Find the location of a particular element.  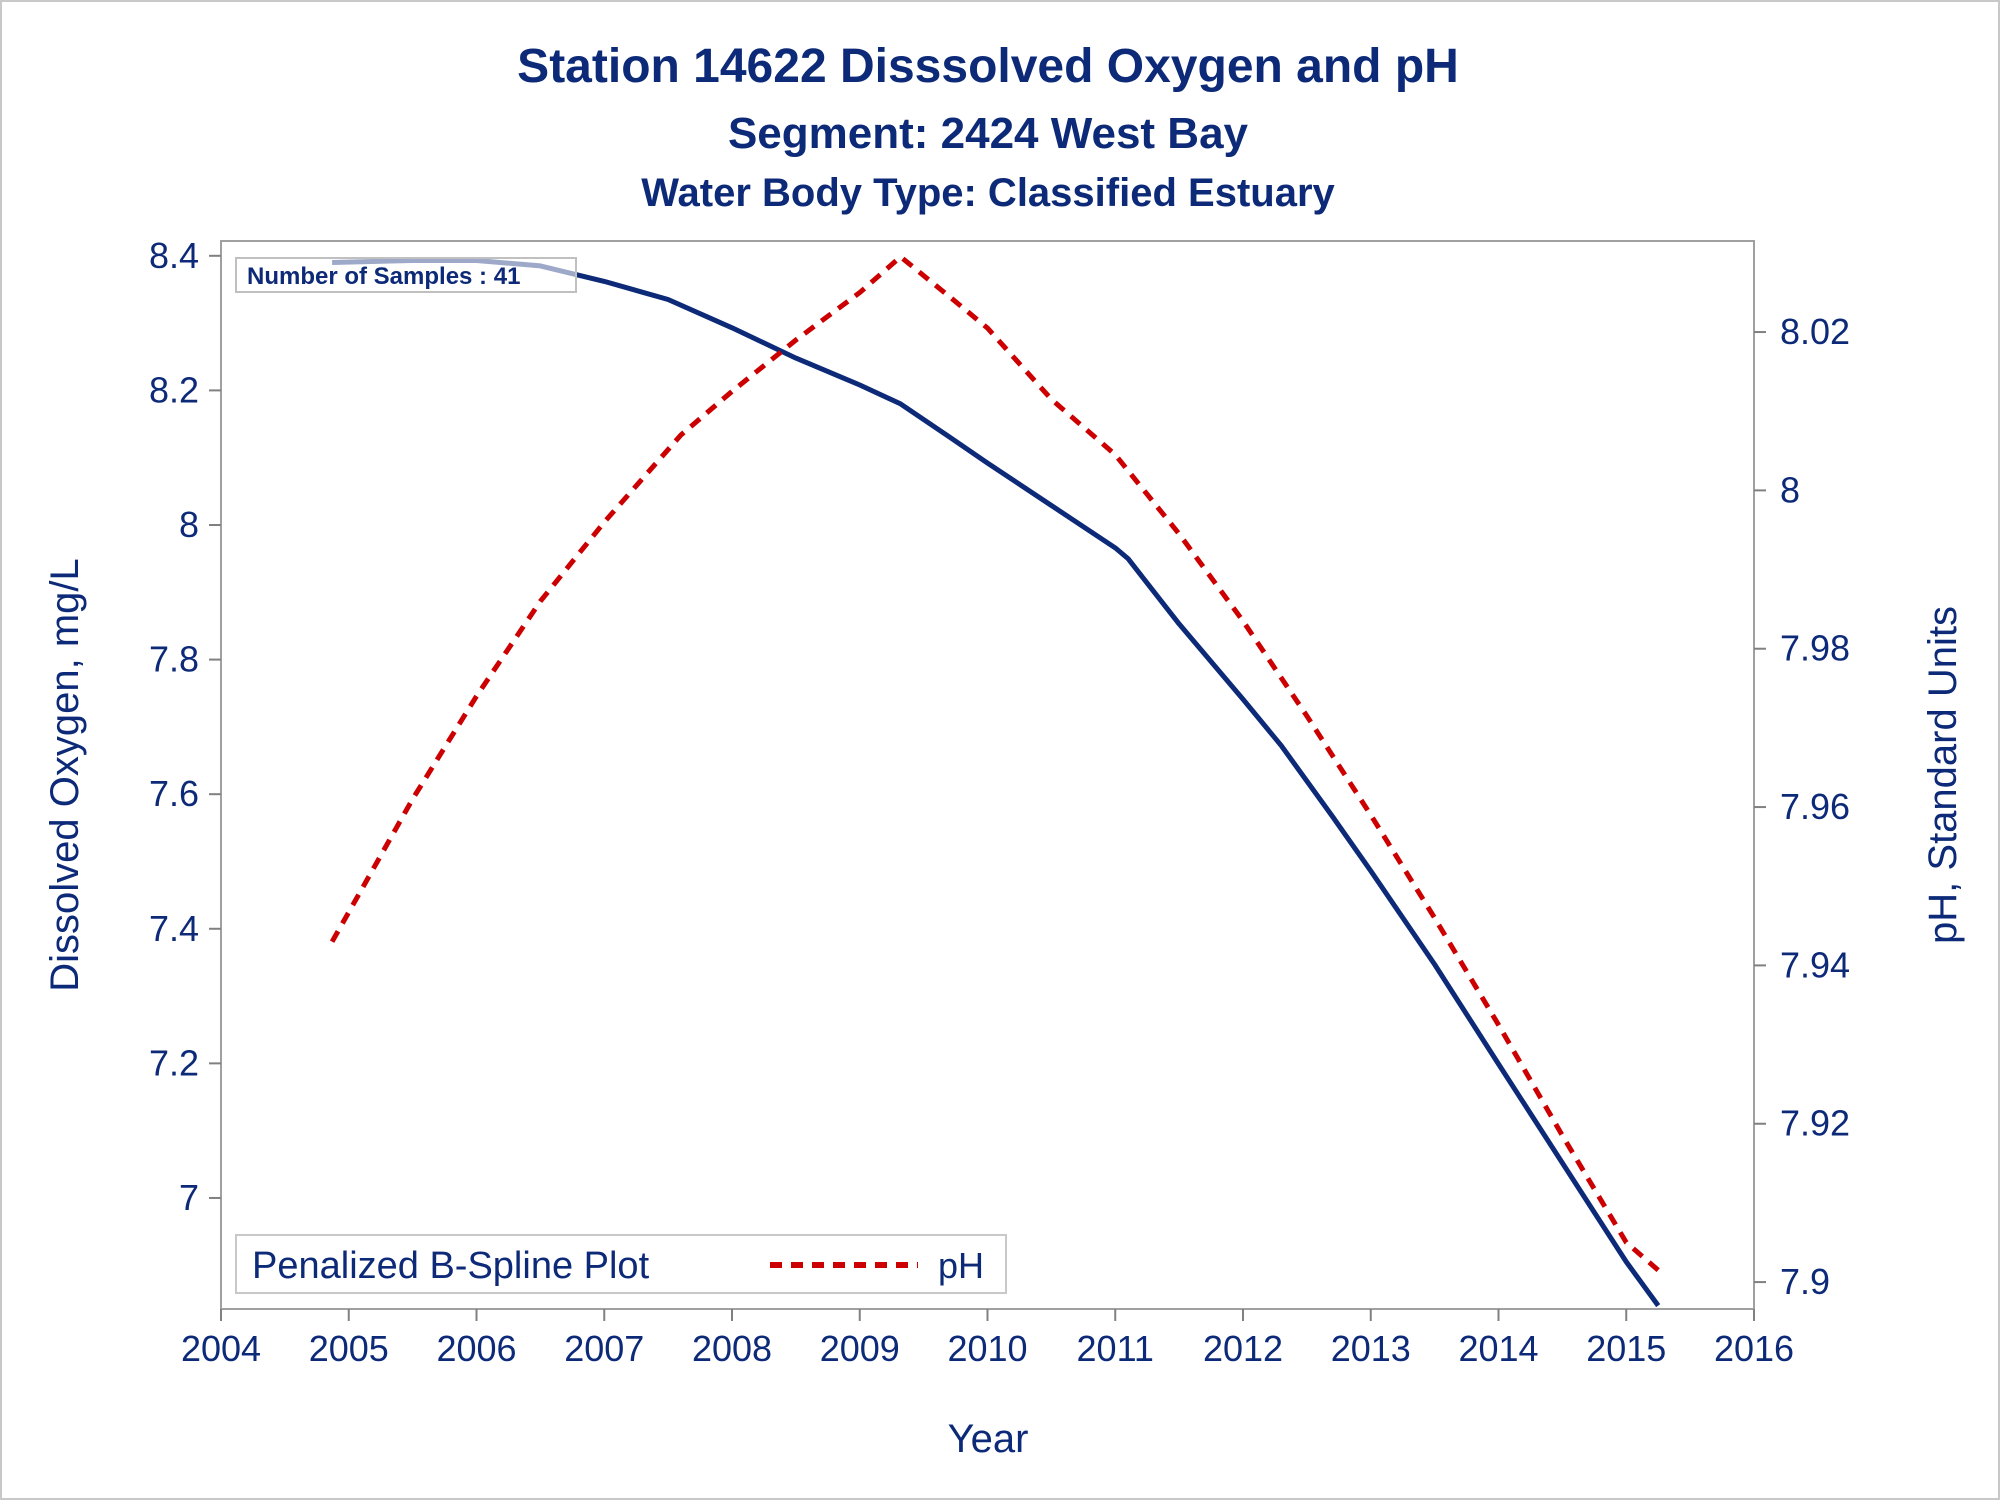

y2-tick-label: 8.02 is located at coordinates (1815, 331).